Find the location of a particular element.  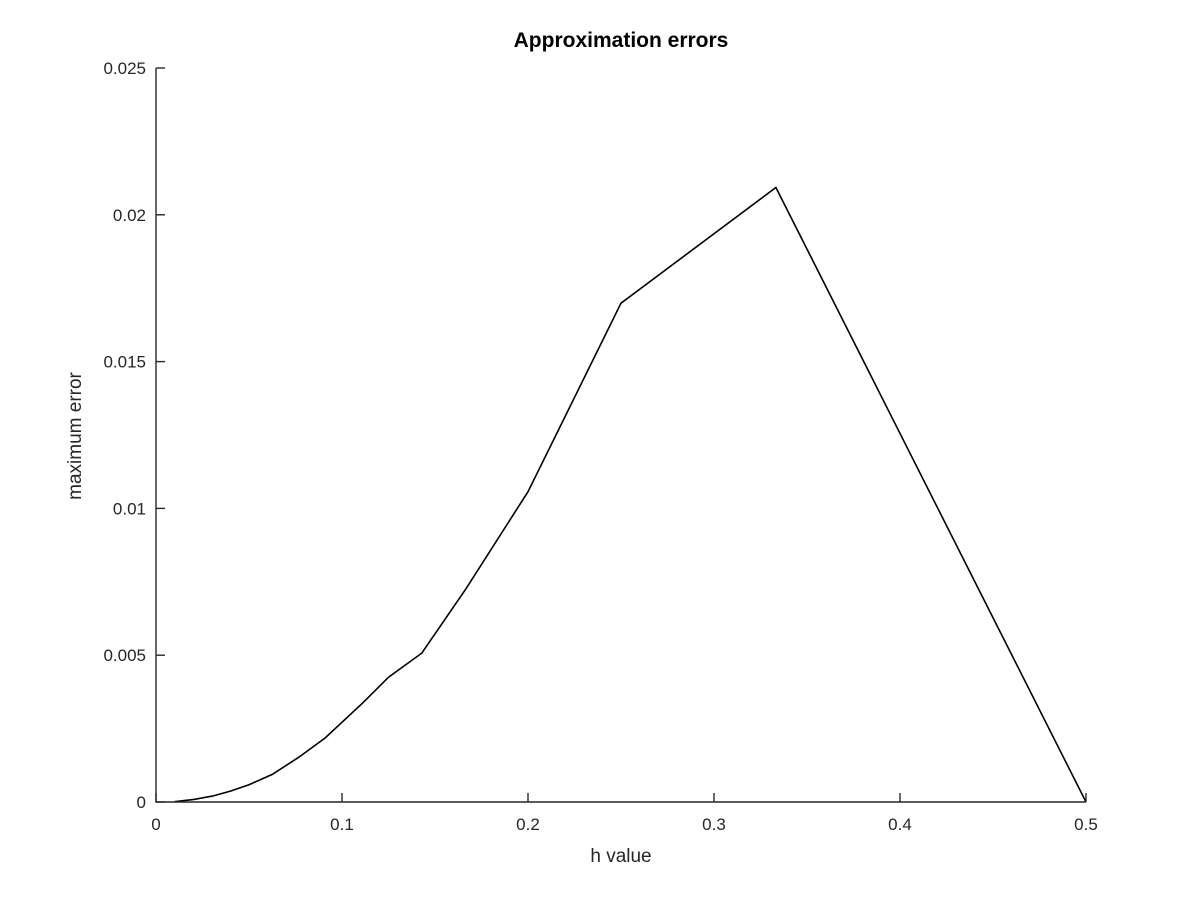

y-tick-label: 0.02 is located at coordinates (129, 215).